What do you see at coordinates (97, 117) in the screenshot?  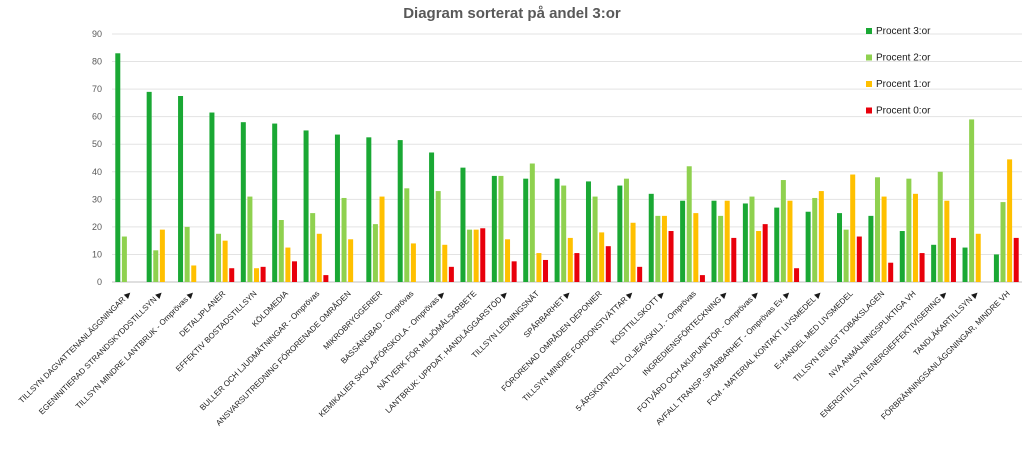 I see `y-tick-label: 60` at bounding box center [97, 117].